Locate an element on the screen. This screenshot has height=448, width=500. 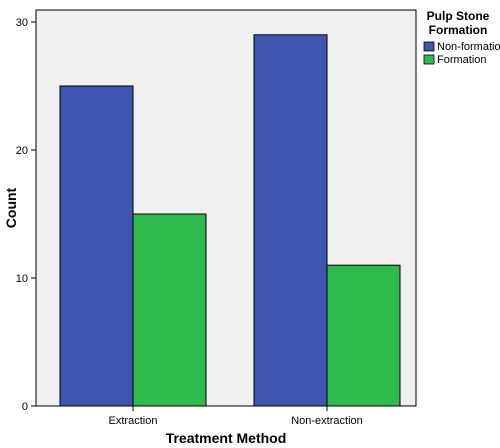
legend-label-formation: Formation is located at coordinates (462, 60).